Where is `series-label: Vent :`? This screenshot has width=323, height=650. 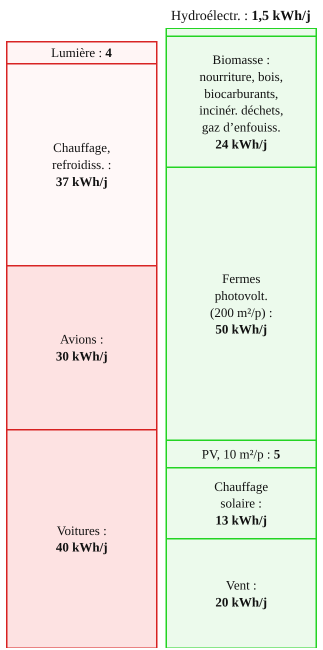
series-label: Vent : is located at coordinates (241, 584).